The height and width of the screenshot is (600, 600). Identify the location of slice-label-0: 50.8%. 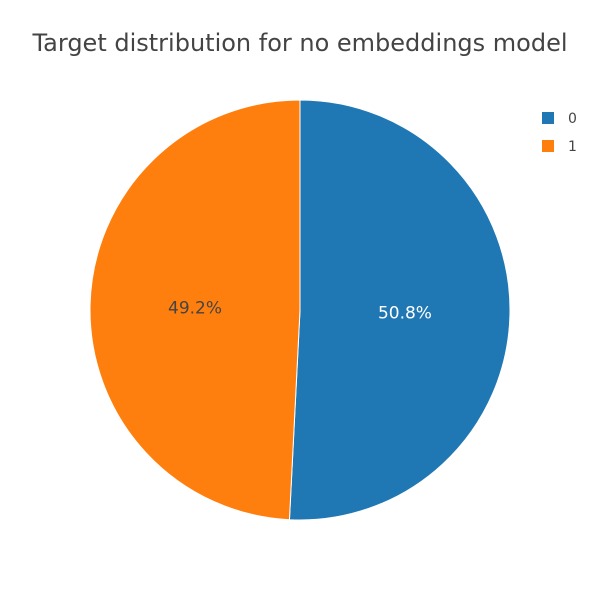
(405, 314).